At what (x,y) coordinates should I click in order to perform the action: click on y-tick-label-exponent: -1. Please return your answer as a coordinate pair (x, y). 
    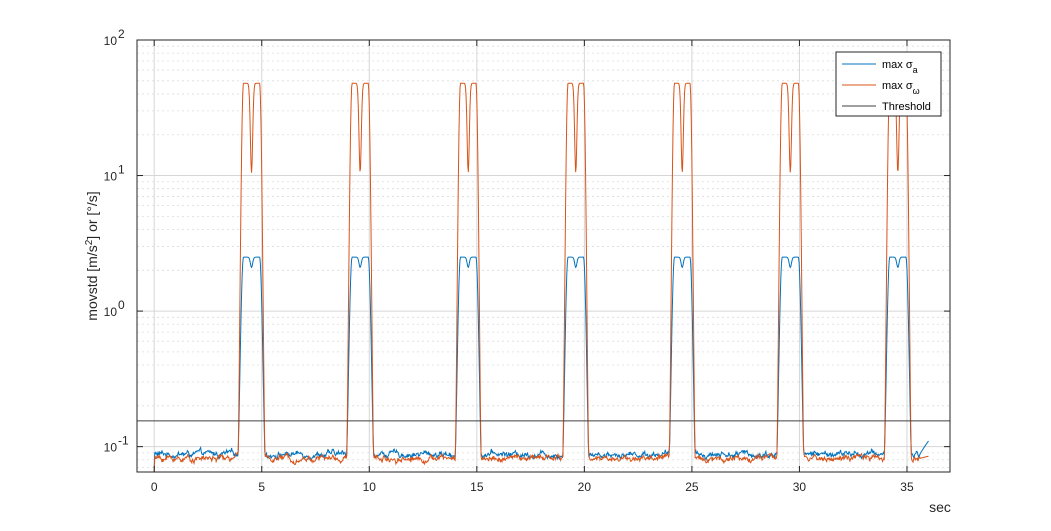
    Looking at the image, I should click on (123, 441).